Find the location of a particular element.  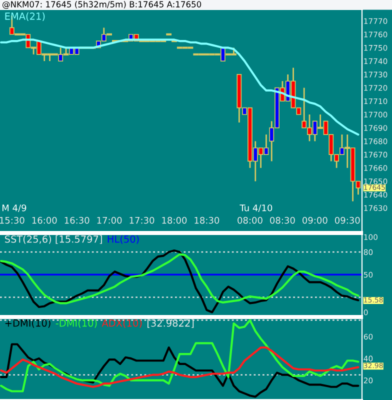

ref-line-label: HL(50) is located at coordinates (123, 239).